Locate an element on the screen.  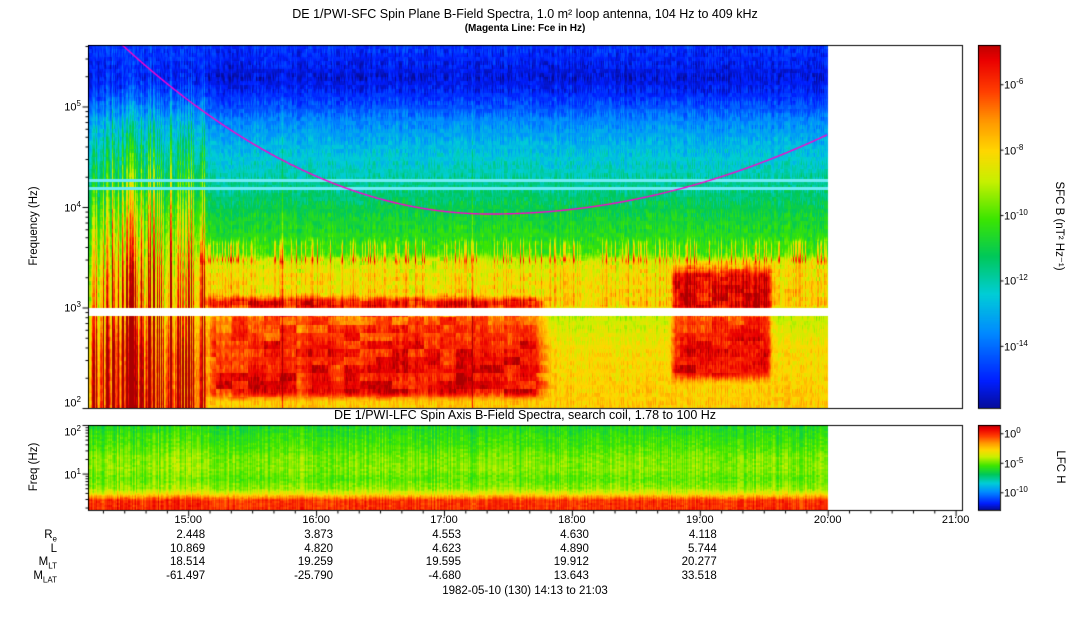
ephemeris-value: -25.790 is located at coordinates (314, 575).